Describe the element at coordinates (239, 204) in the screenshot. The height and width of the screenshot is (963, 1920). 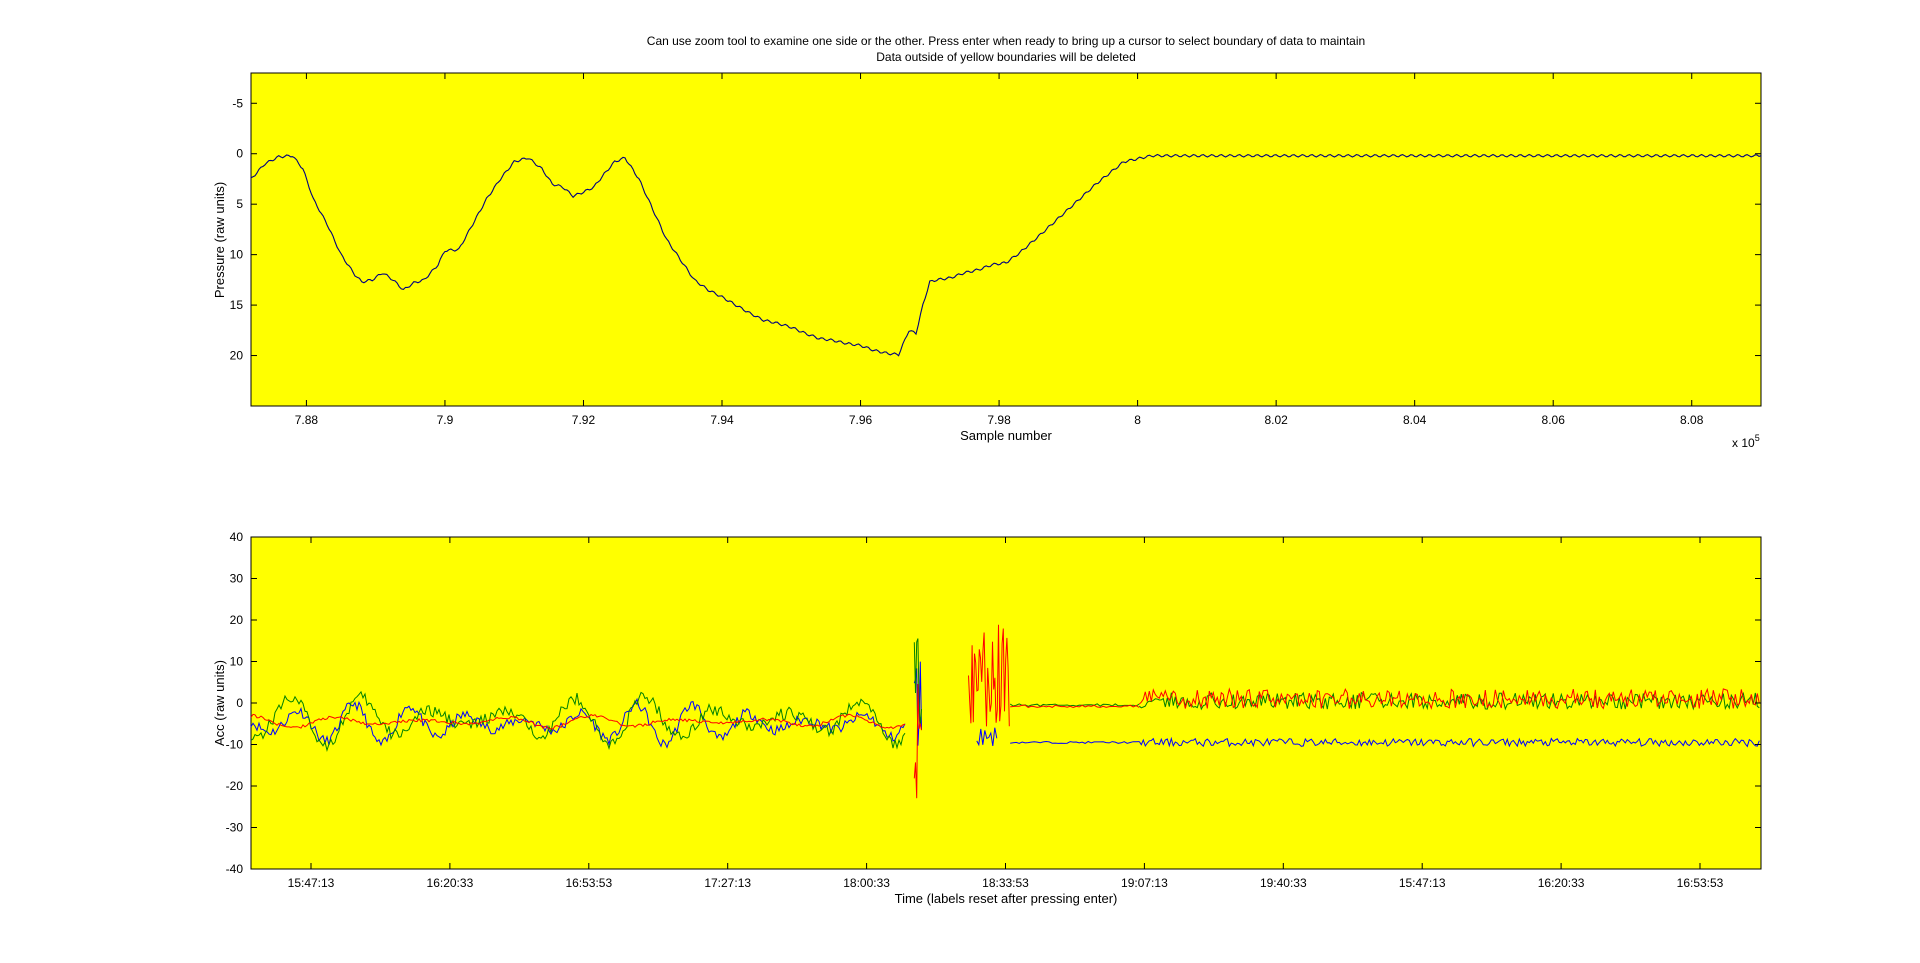
I see `pressure-y-tick-label: 5` at that location.